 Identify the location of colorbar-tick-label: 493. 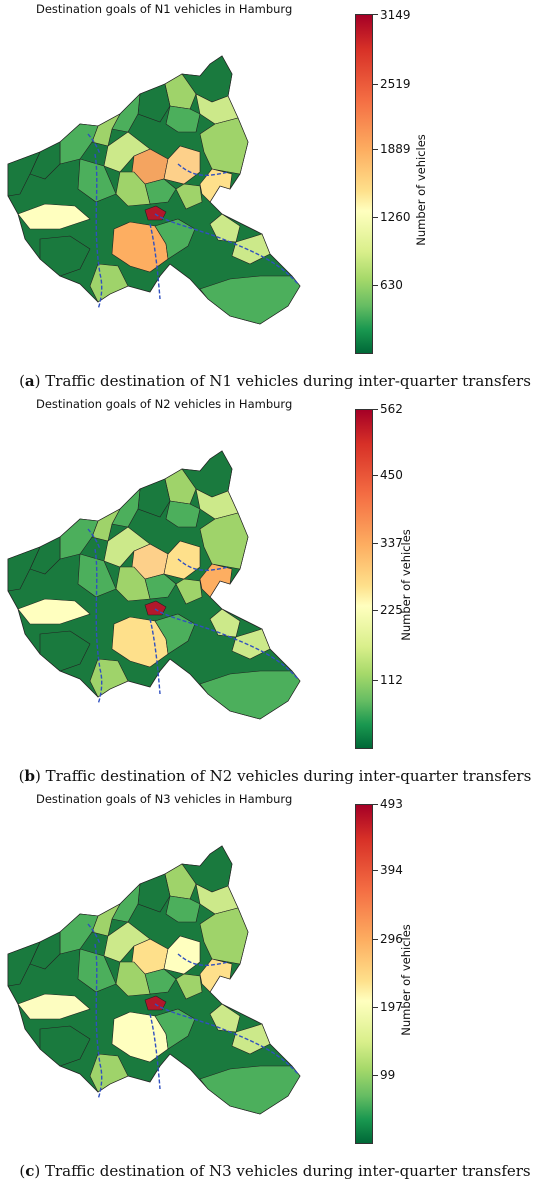
(391, 804).